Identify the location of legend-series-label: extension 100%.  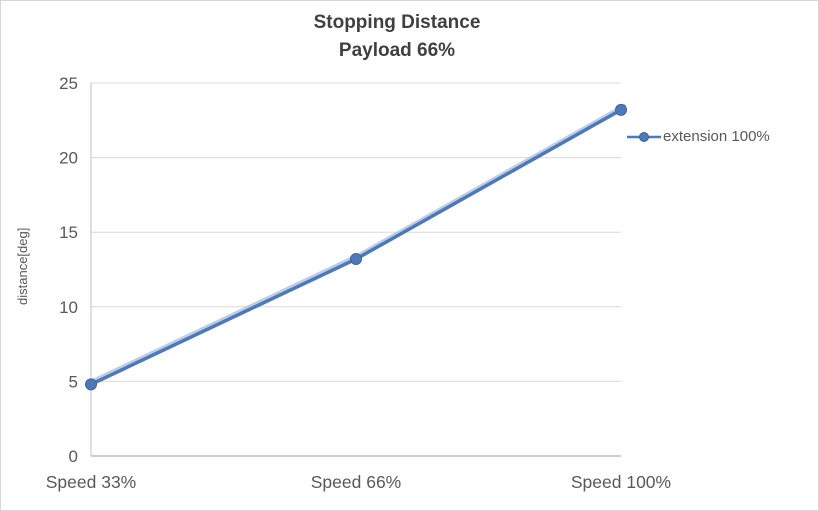
(716, 136).